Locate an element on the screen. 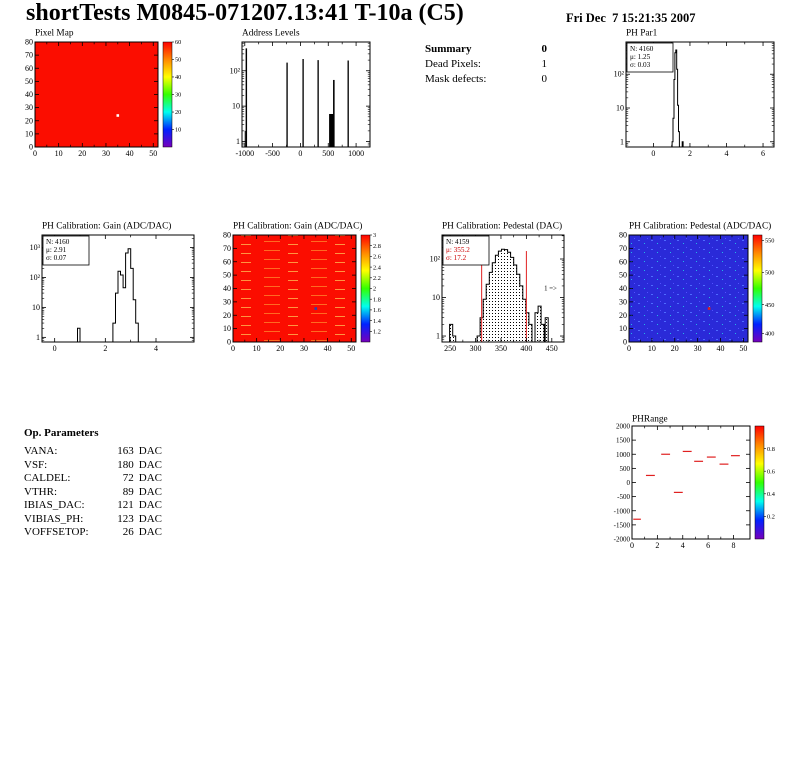 The width and height of the screenshot is (796, 772). svg-text: σ: 0.07 is located at coordinates (56, 258).